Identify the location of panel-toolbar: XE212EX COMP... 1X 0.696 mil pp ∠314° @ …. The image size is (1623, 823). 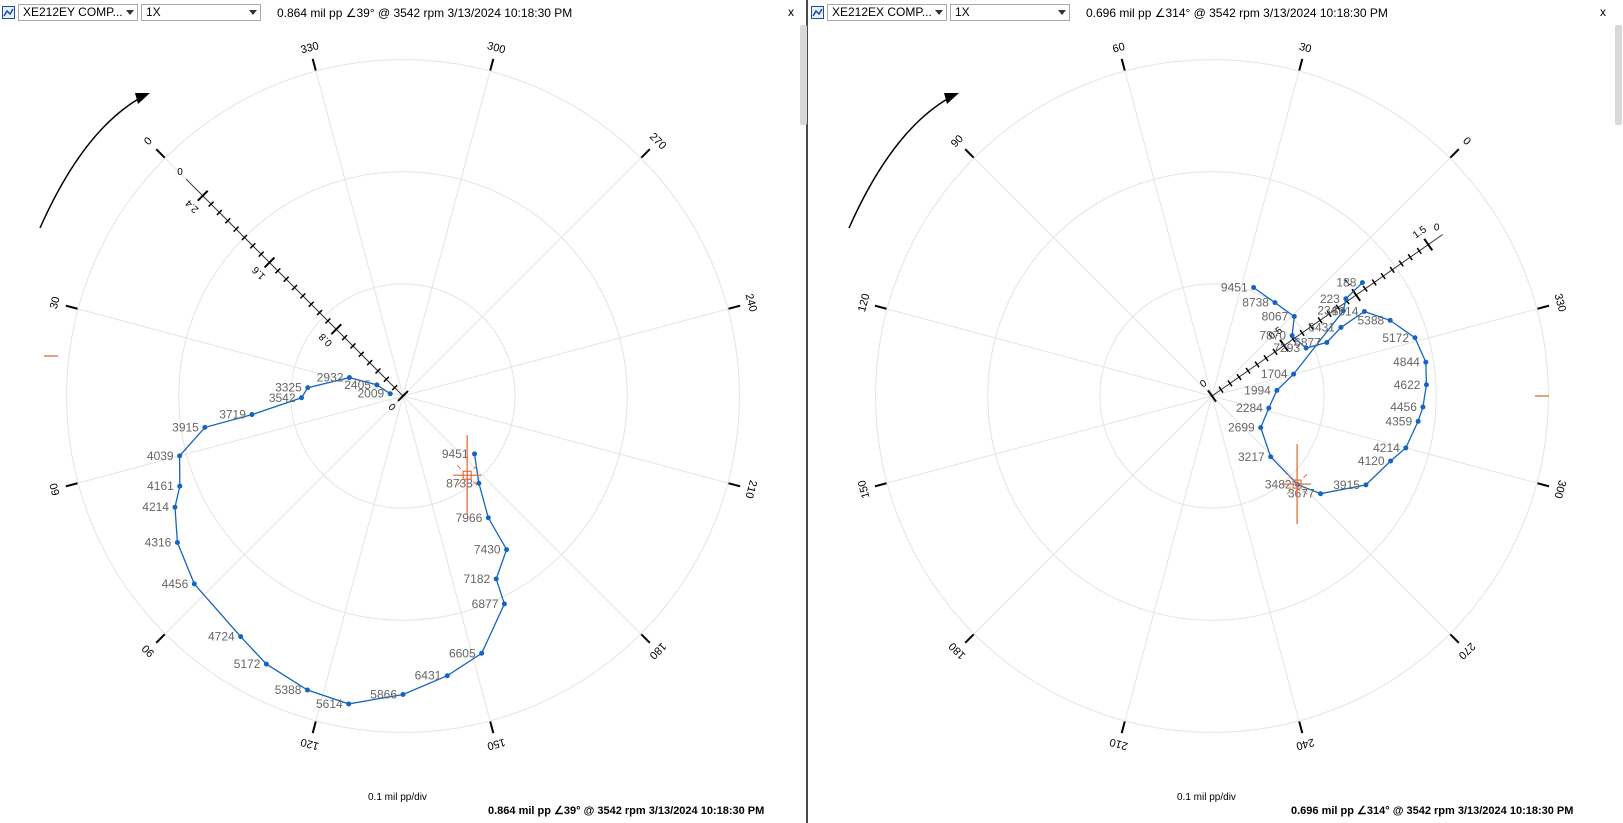
(1216, 12).